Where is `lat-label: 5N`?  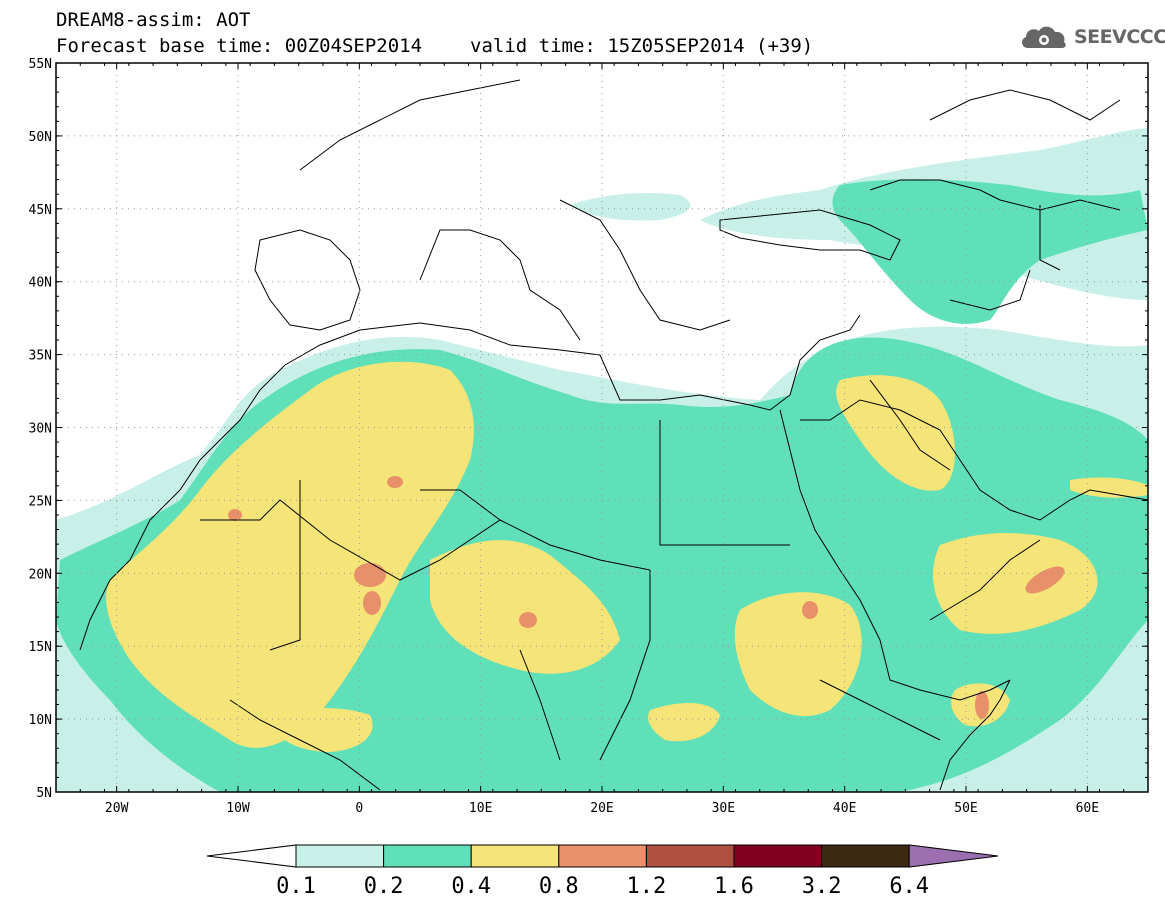 lat-label: 5N is located at coordinates (44, 793).